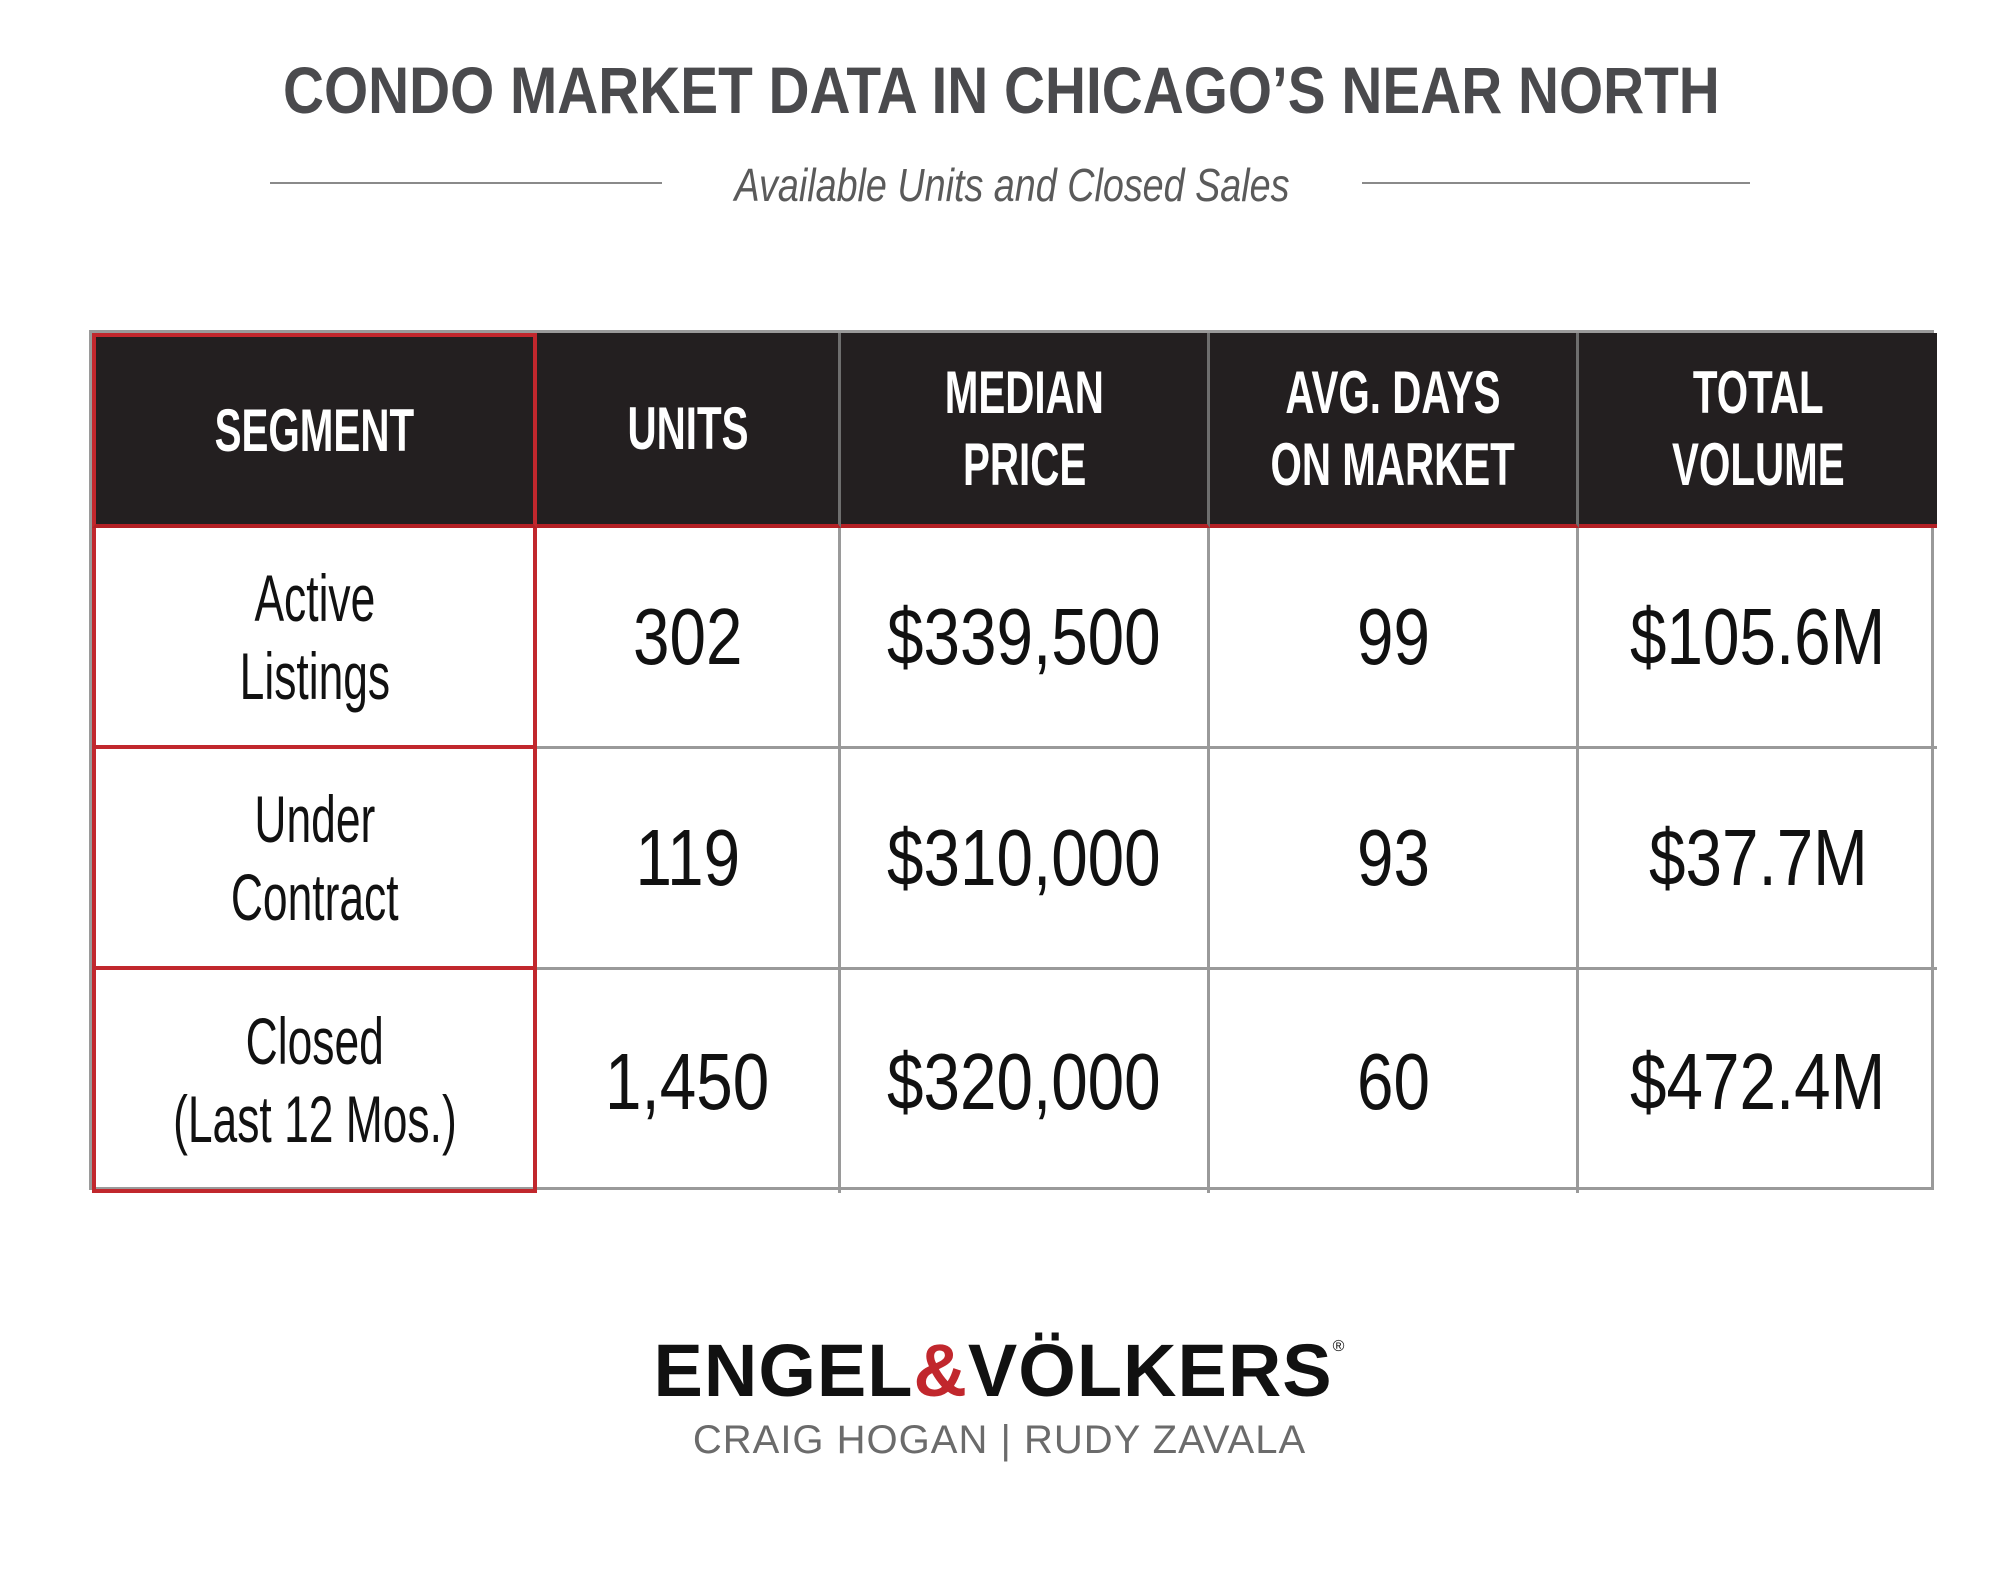 The image size is (1999, 1577). Describe the element at coordinates (314, 430) in the screenshot. I see `column-header-segment: SEGMENT` at that location.